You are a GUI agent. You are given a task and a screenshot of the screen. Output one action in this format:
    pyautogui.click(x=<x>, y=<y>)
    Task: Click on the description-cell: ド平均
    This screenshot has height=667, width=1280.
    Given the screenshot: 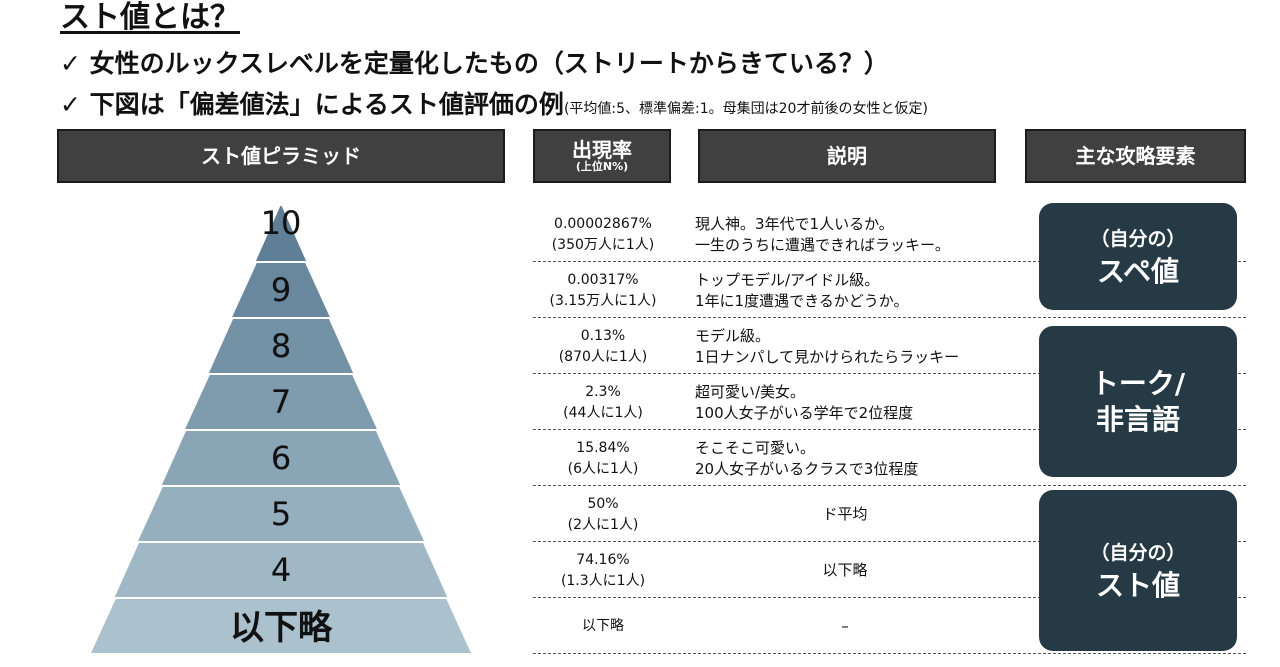 What is the action you would take?
    pyautogui.click(x=845, y=514)
    